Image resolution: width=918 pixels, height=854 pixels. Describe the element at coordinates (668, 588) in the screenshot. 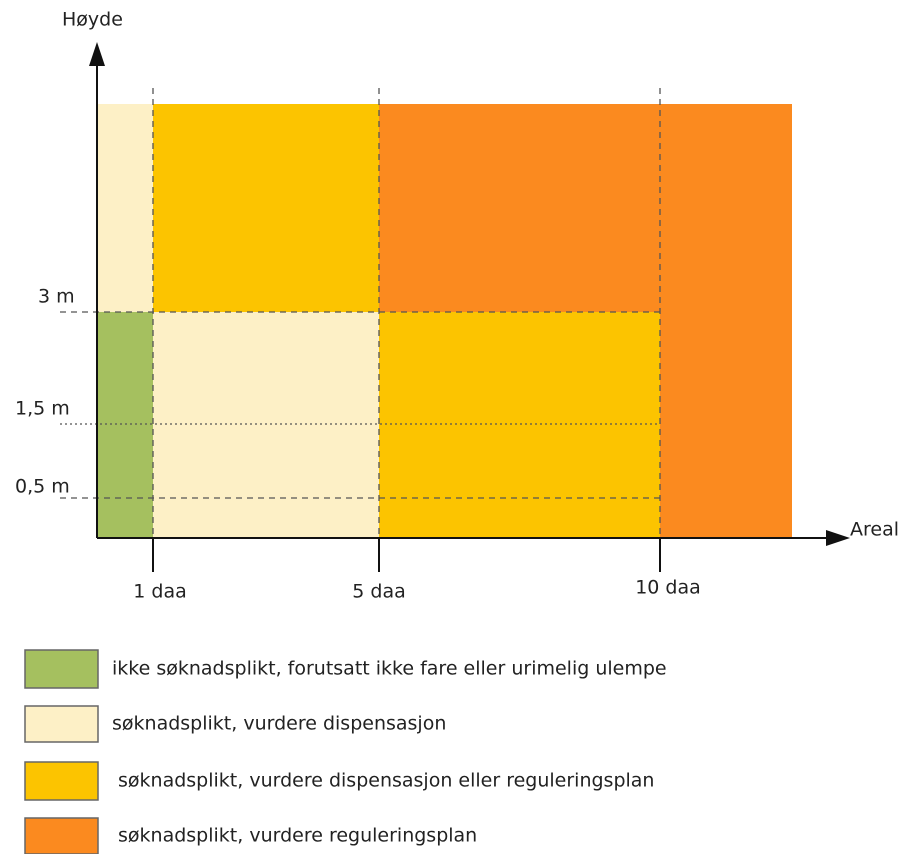

I see `x-tick-label: 10 daa` at that location.